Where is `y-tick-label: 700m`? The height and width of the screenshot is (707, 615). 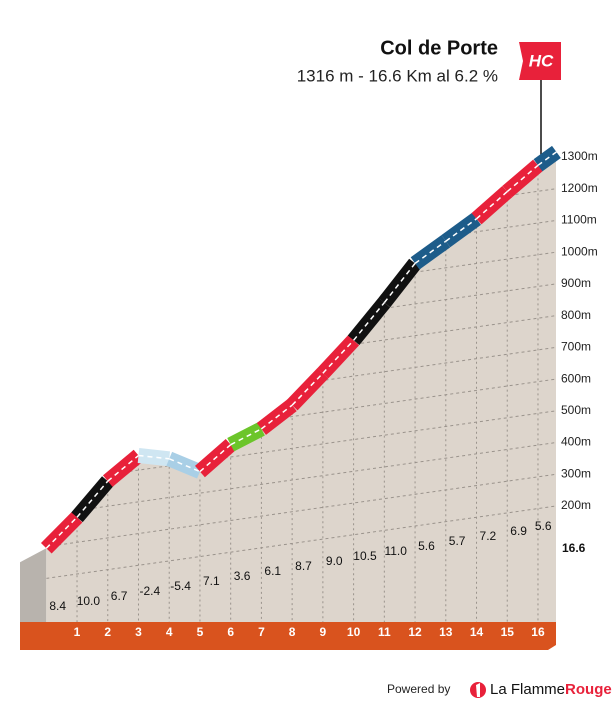 y-tick-label: 700m is located at coordinates (576, 347).